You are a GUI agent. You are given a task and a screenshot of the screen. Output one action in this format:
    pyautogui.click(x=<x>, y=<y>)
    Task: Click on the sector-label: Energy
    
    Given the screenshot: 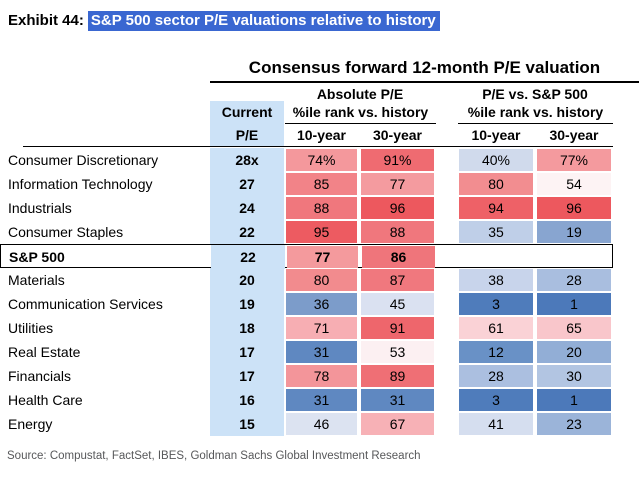 What is the action you would take?
    pyautogui.click(x=30, y=424)
    